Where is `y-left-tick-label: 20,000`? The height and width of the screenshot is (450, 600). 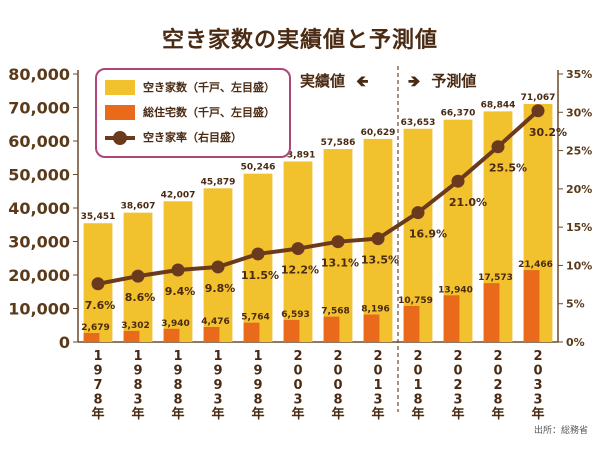 y-left-tick-label: 20,000 is located at coordinates (39, 275).